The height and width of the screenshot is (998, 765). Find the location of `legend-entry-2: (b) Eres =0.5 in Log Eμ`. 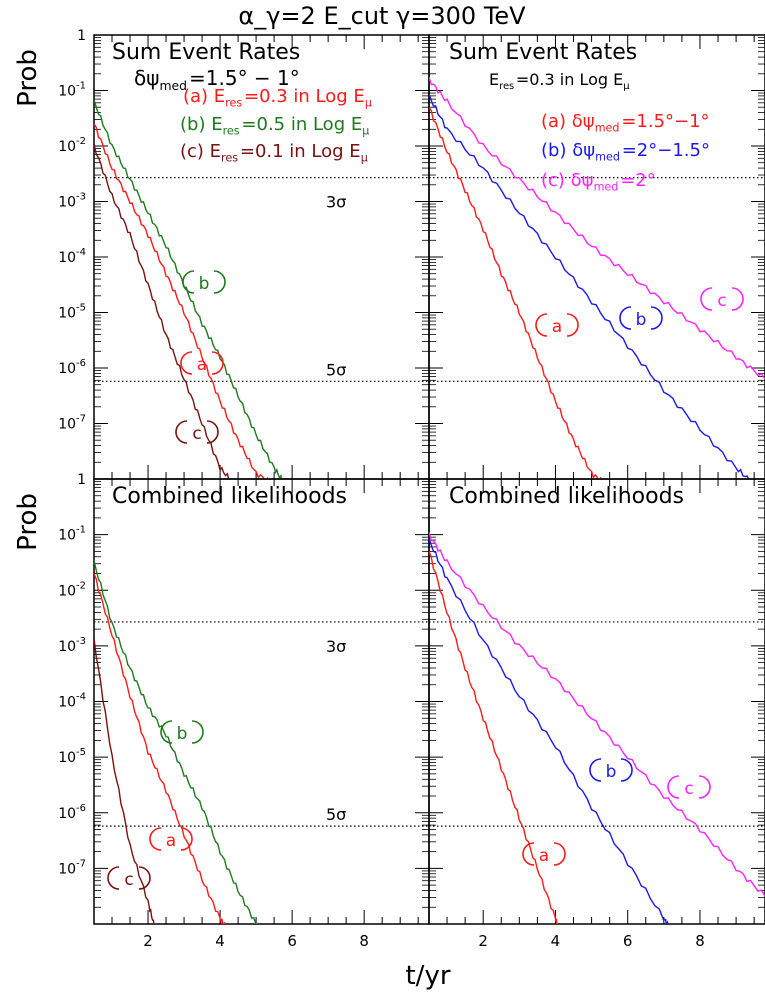

legend-entry-2: (b) Eres =0.5 in Log Eμ is located at coordinates (275, 126).